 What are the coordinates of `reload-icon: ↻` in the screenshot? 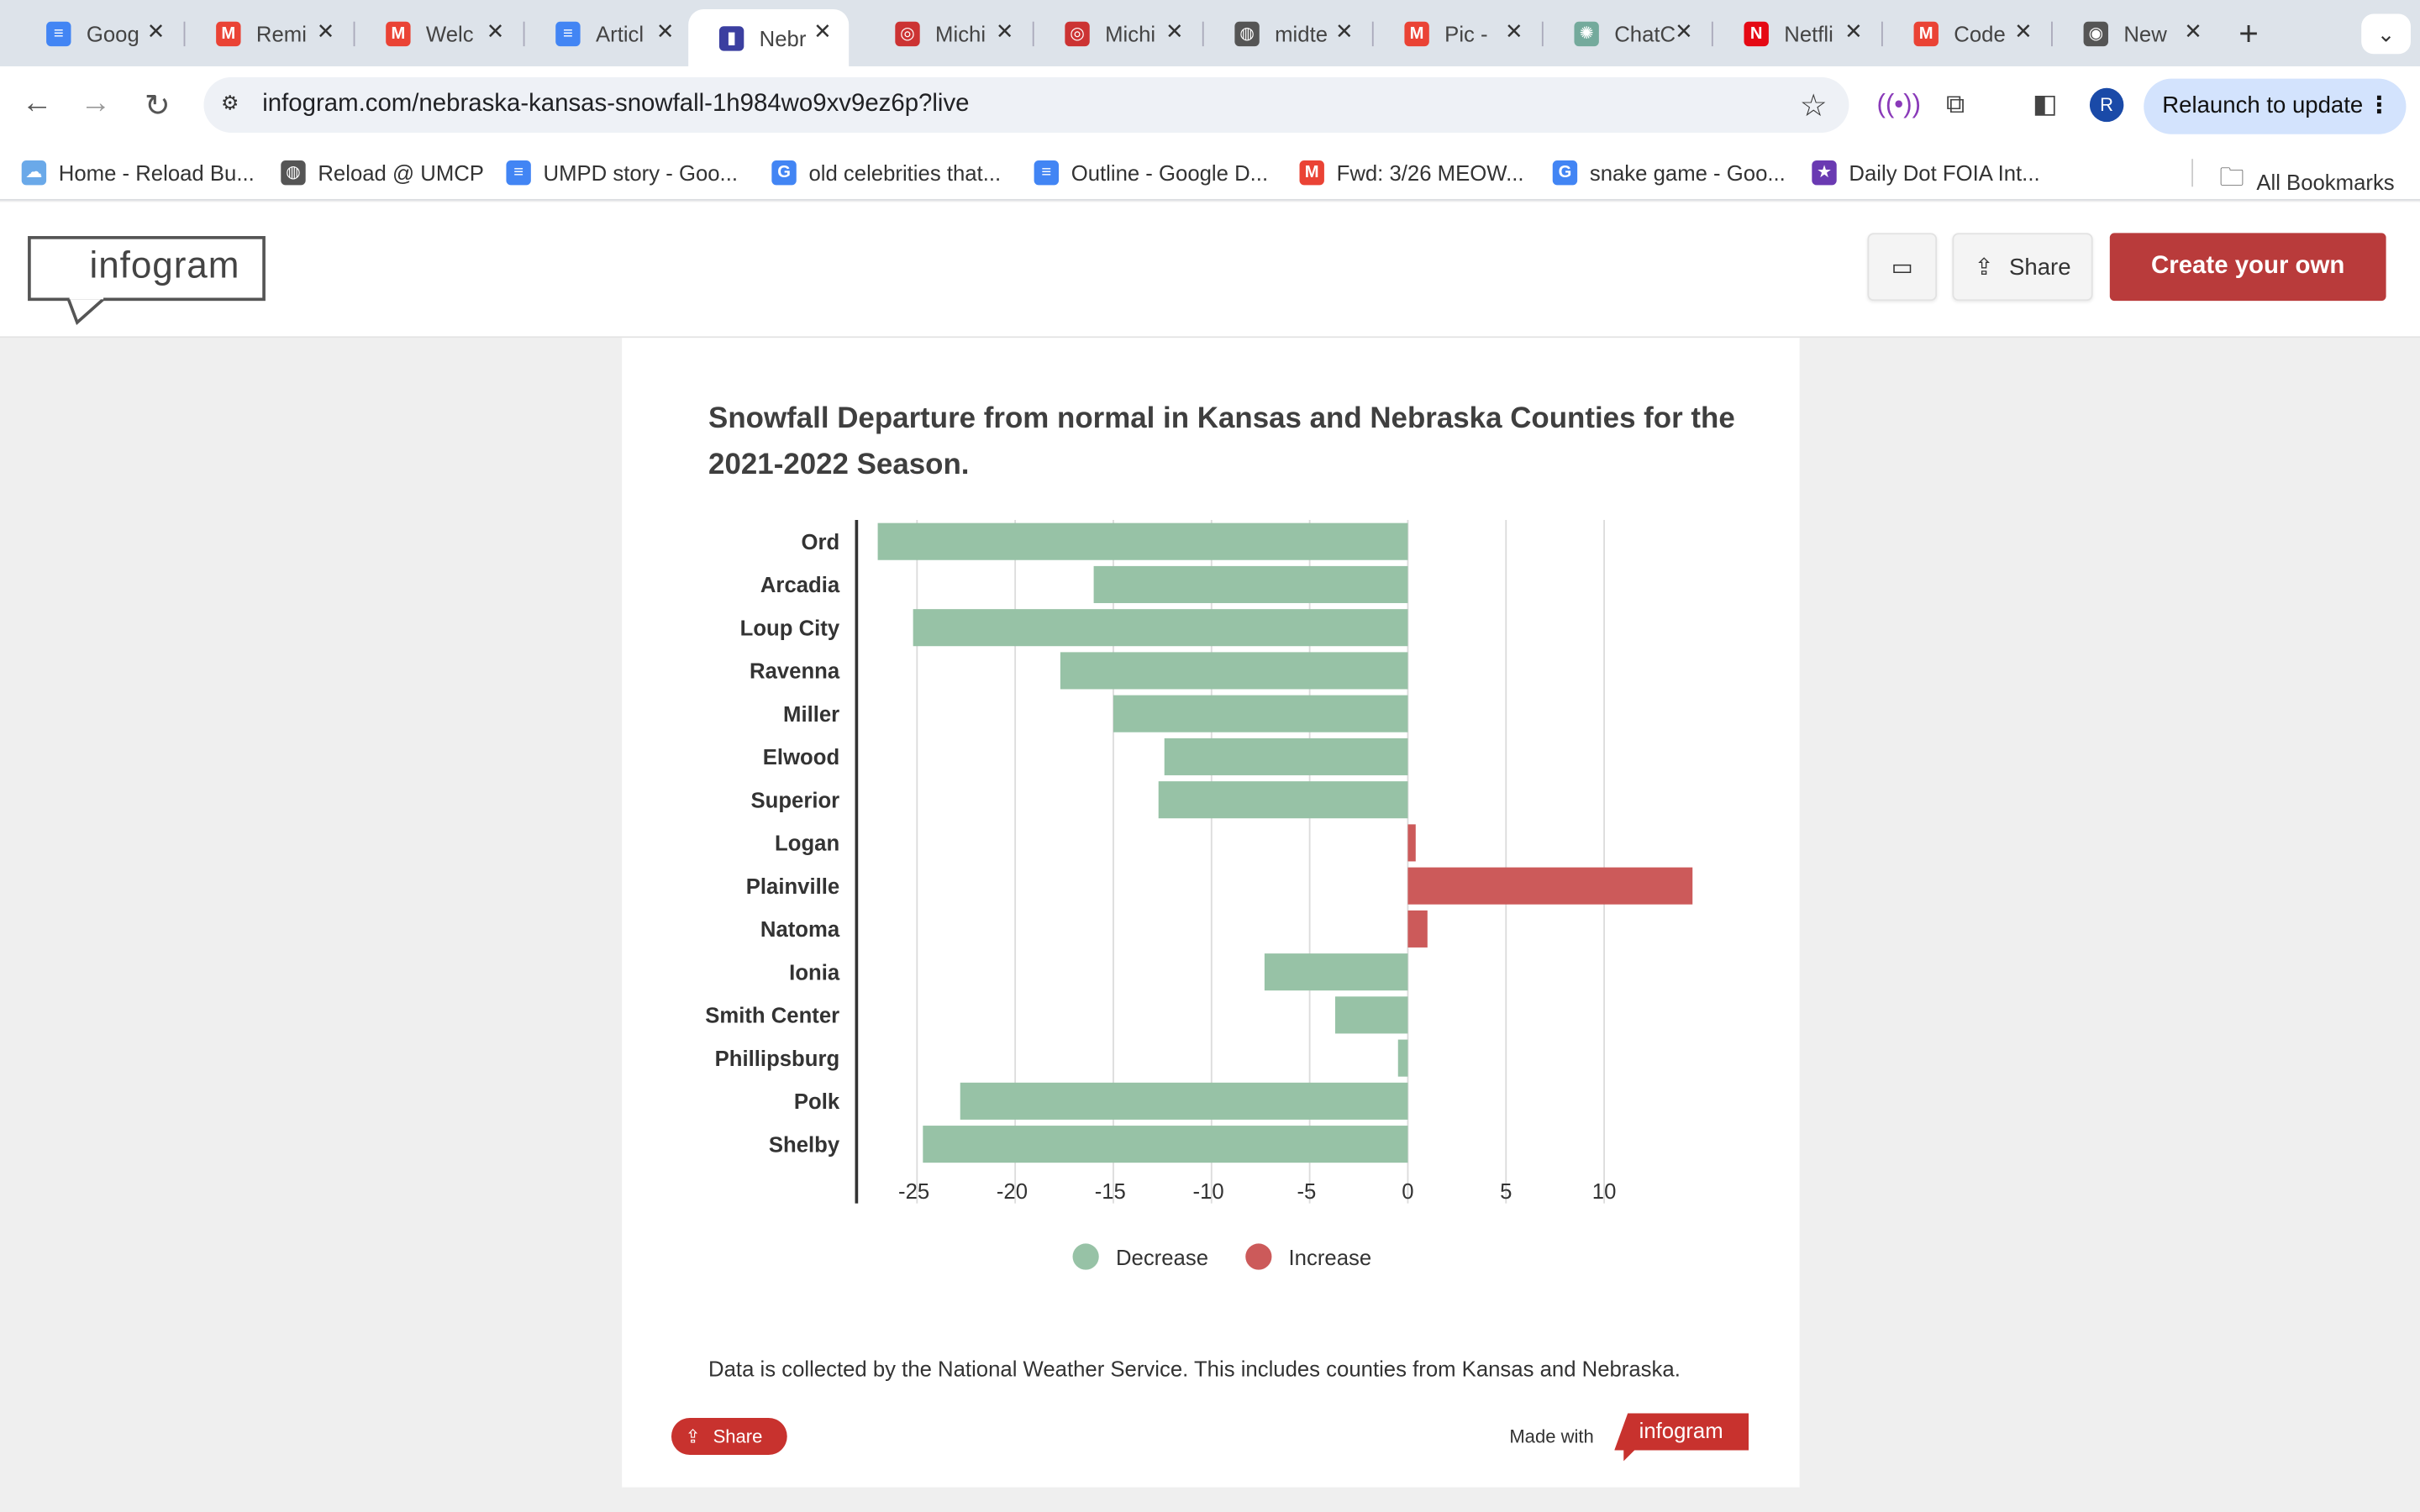 It's located at (157, 106).